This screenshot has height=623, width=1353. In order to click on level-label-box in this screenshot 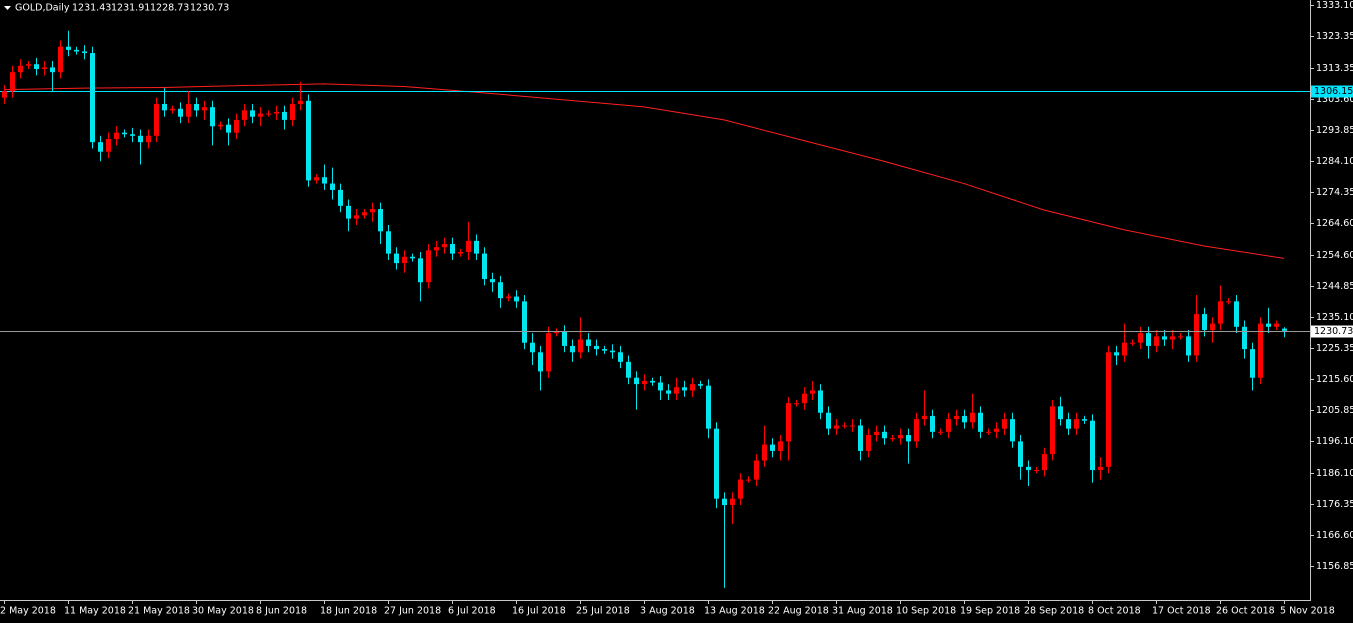, I will do `click(1332, 91)`.